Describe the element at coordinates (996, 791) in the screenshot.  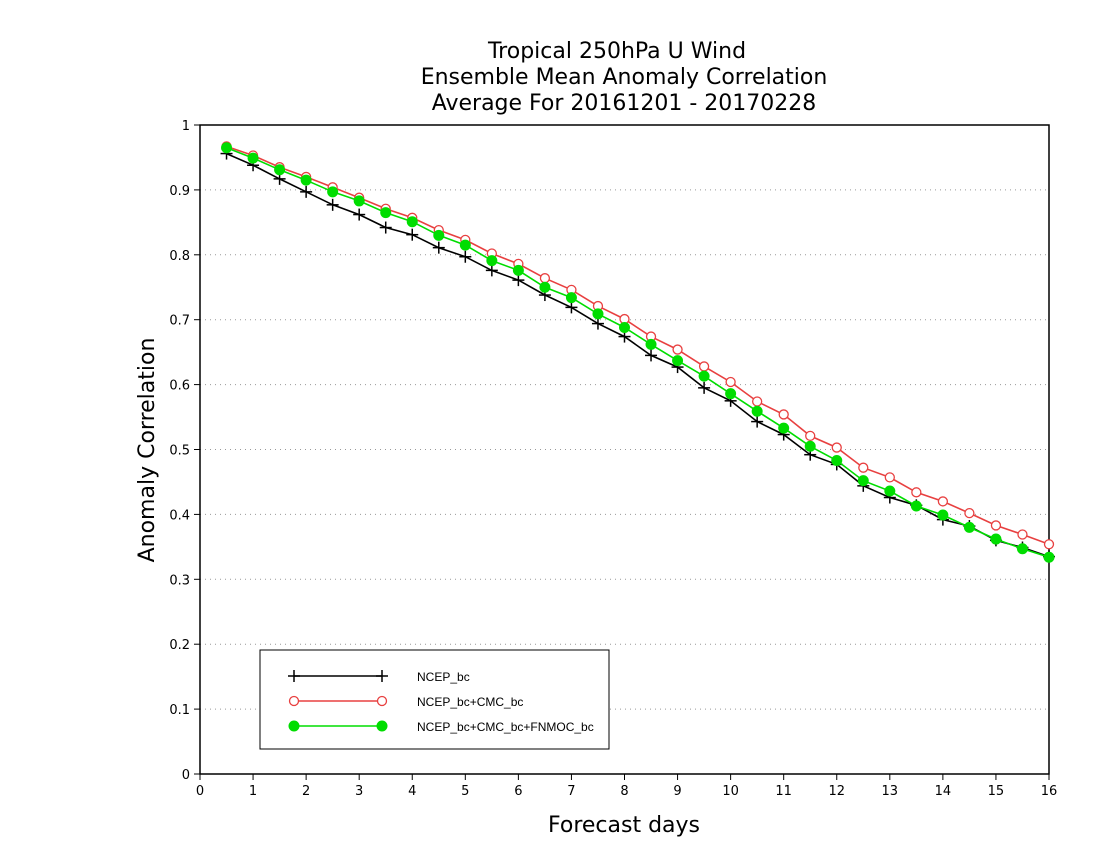
I see `x-tick-label: 15` at that location.